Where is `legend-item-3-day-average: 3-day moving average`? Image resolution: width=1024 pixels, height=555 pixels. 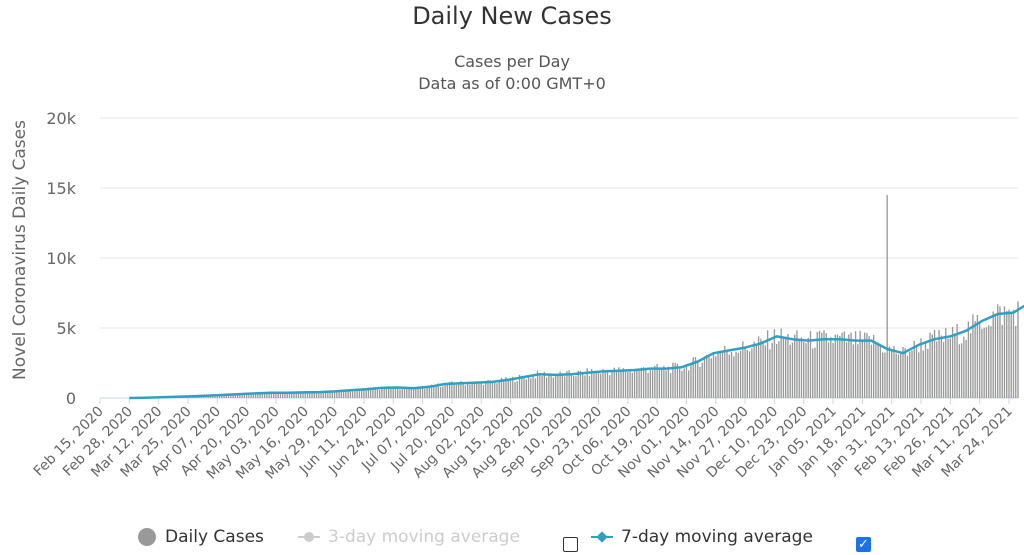 legend-item-3-day-average: 3-day moving average is located at coordinates (409, 537).